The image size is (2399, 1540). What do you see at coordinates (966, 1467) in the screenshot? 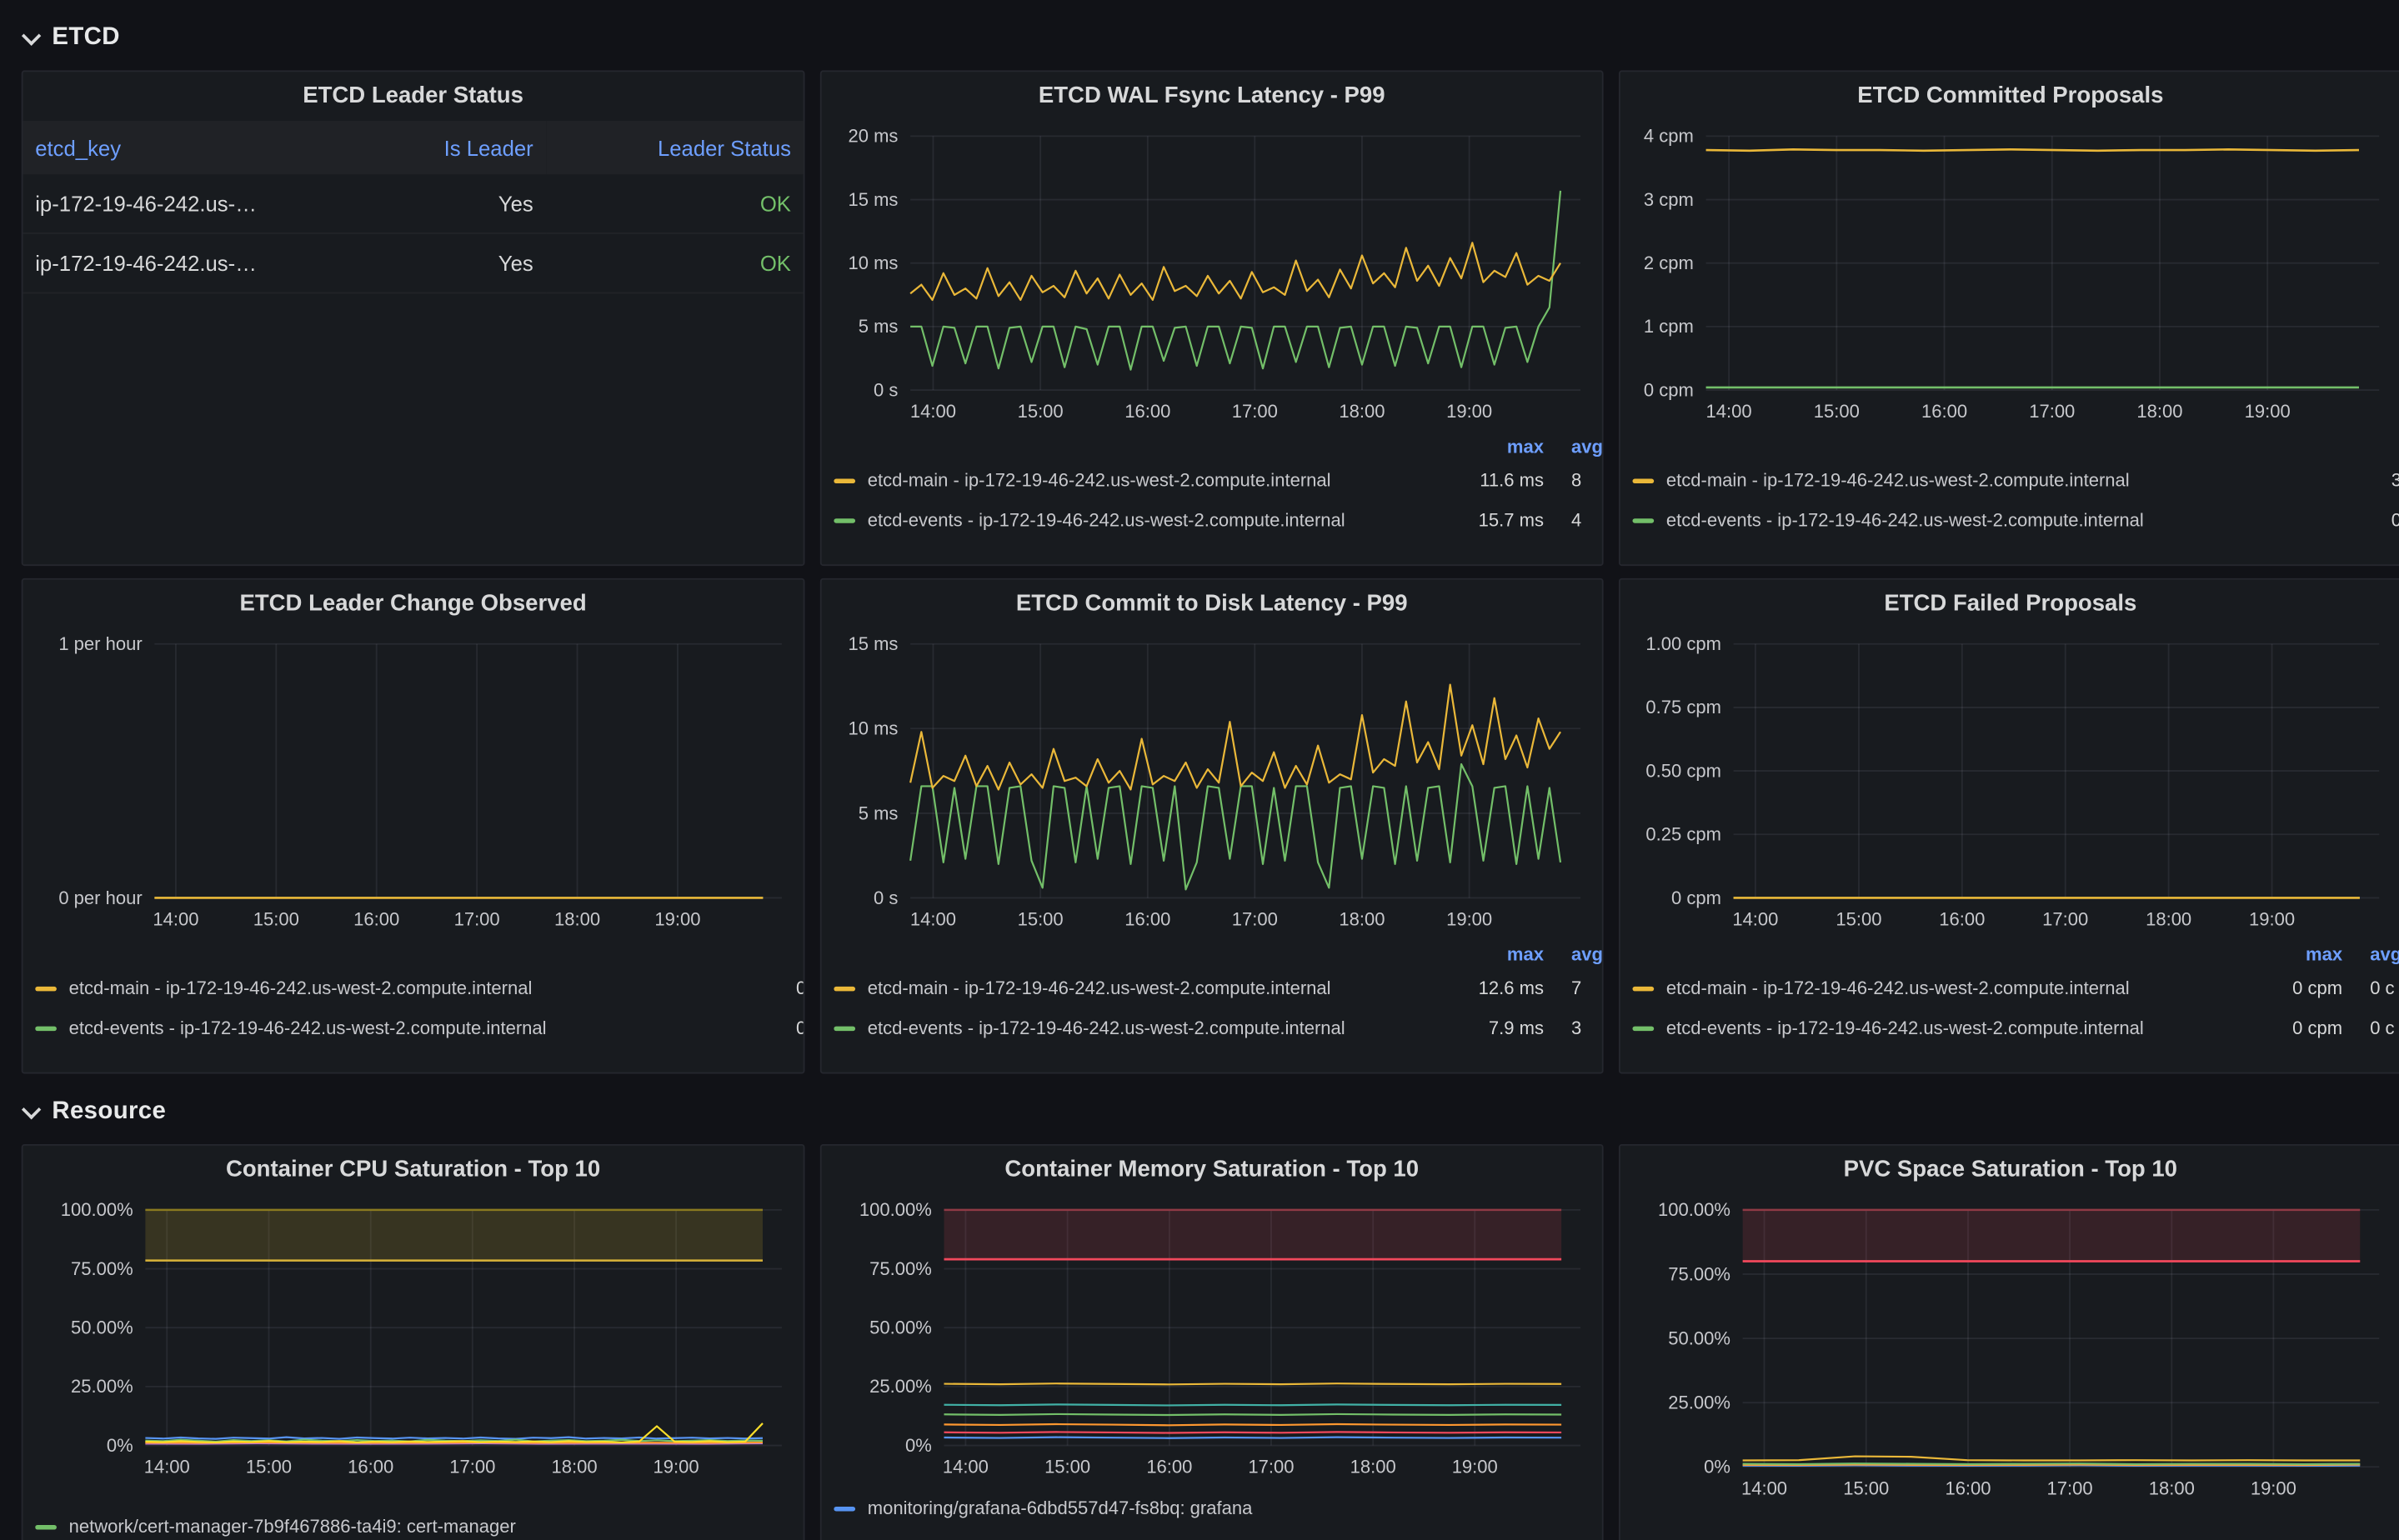
I see `x-axis-label: 14:00` at bounding box center [966, 1467].